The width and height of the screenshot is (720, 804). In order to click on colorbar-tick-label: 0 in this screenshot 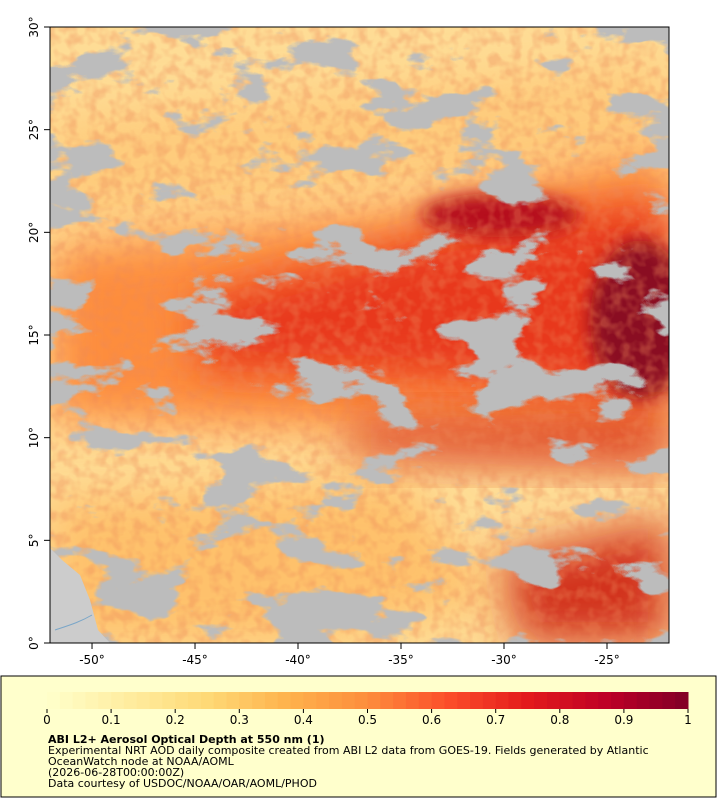, I will do `click(47, 720)`.